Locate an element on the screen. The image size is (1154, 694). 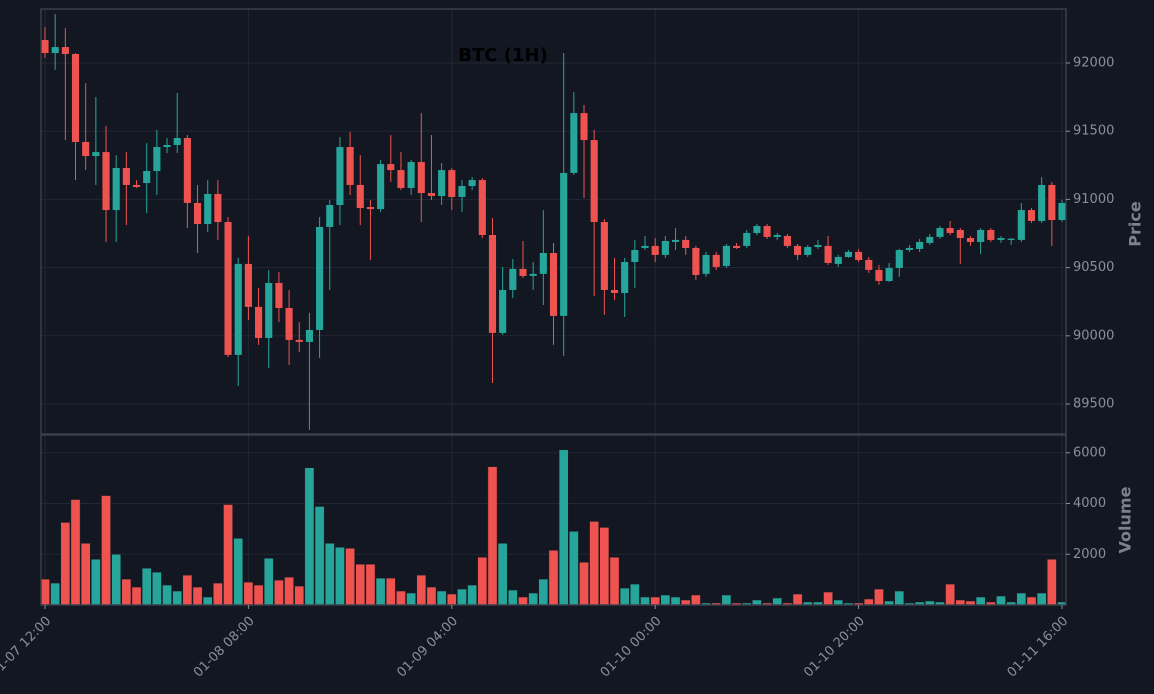
y-tick-label: 89500 is located at coordinates (1093, 403).